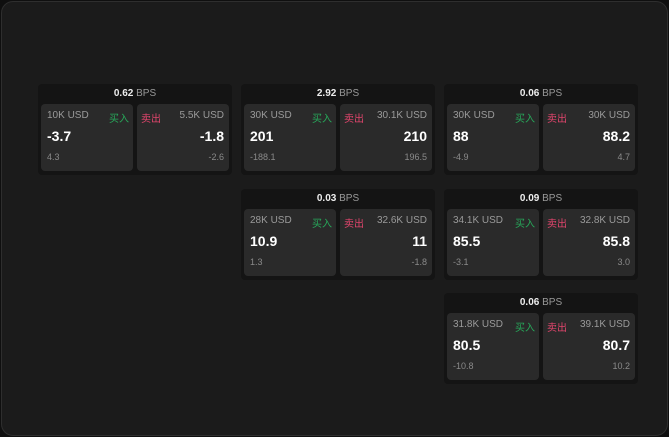 This screenshot has height=437, width=669. I want to click on sell-quote-button: 32.6K USD 卖出 11 -1.8, so click(386, 242).